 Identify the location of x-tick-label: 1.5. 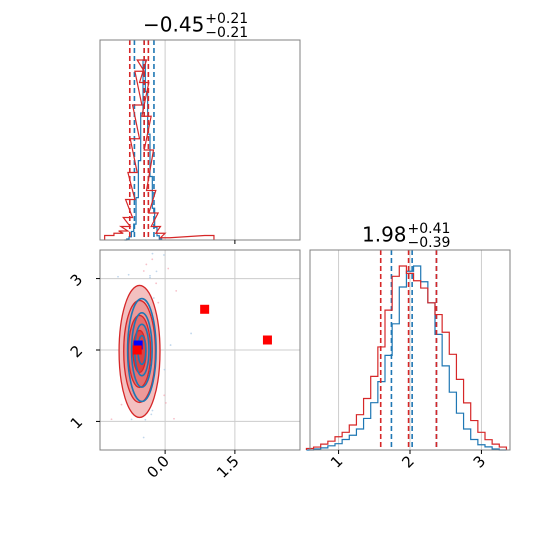
(228, 467).